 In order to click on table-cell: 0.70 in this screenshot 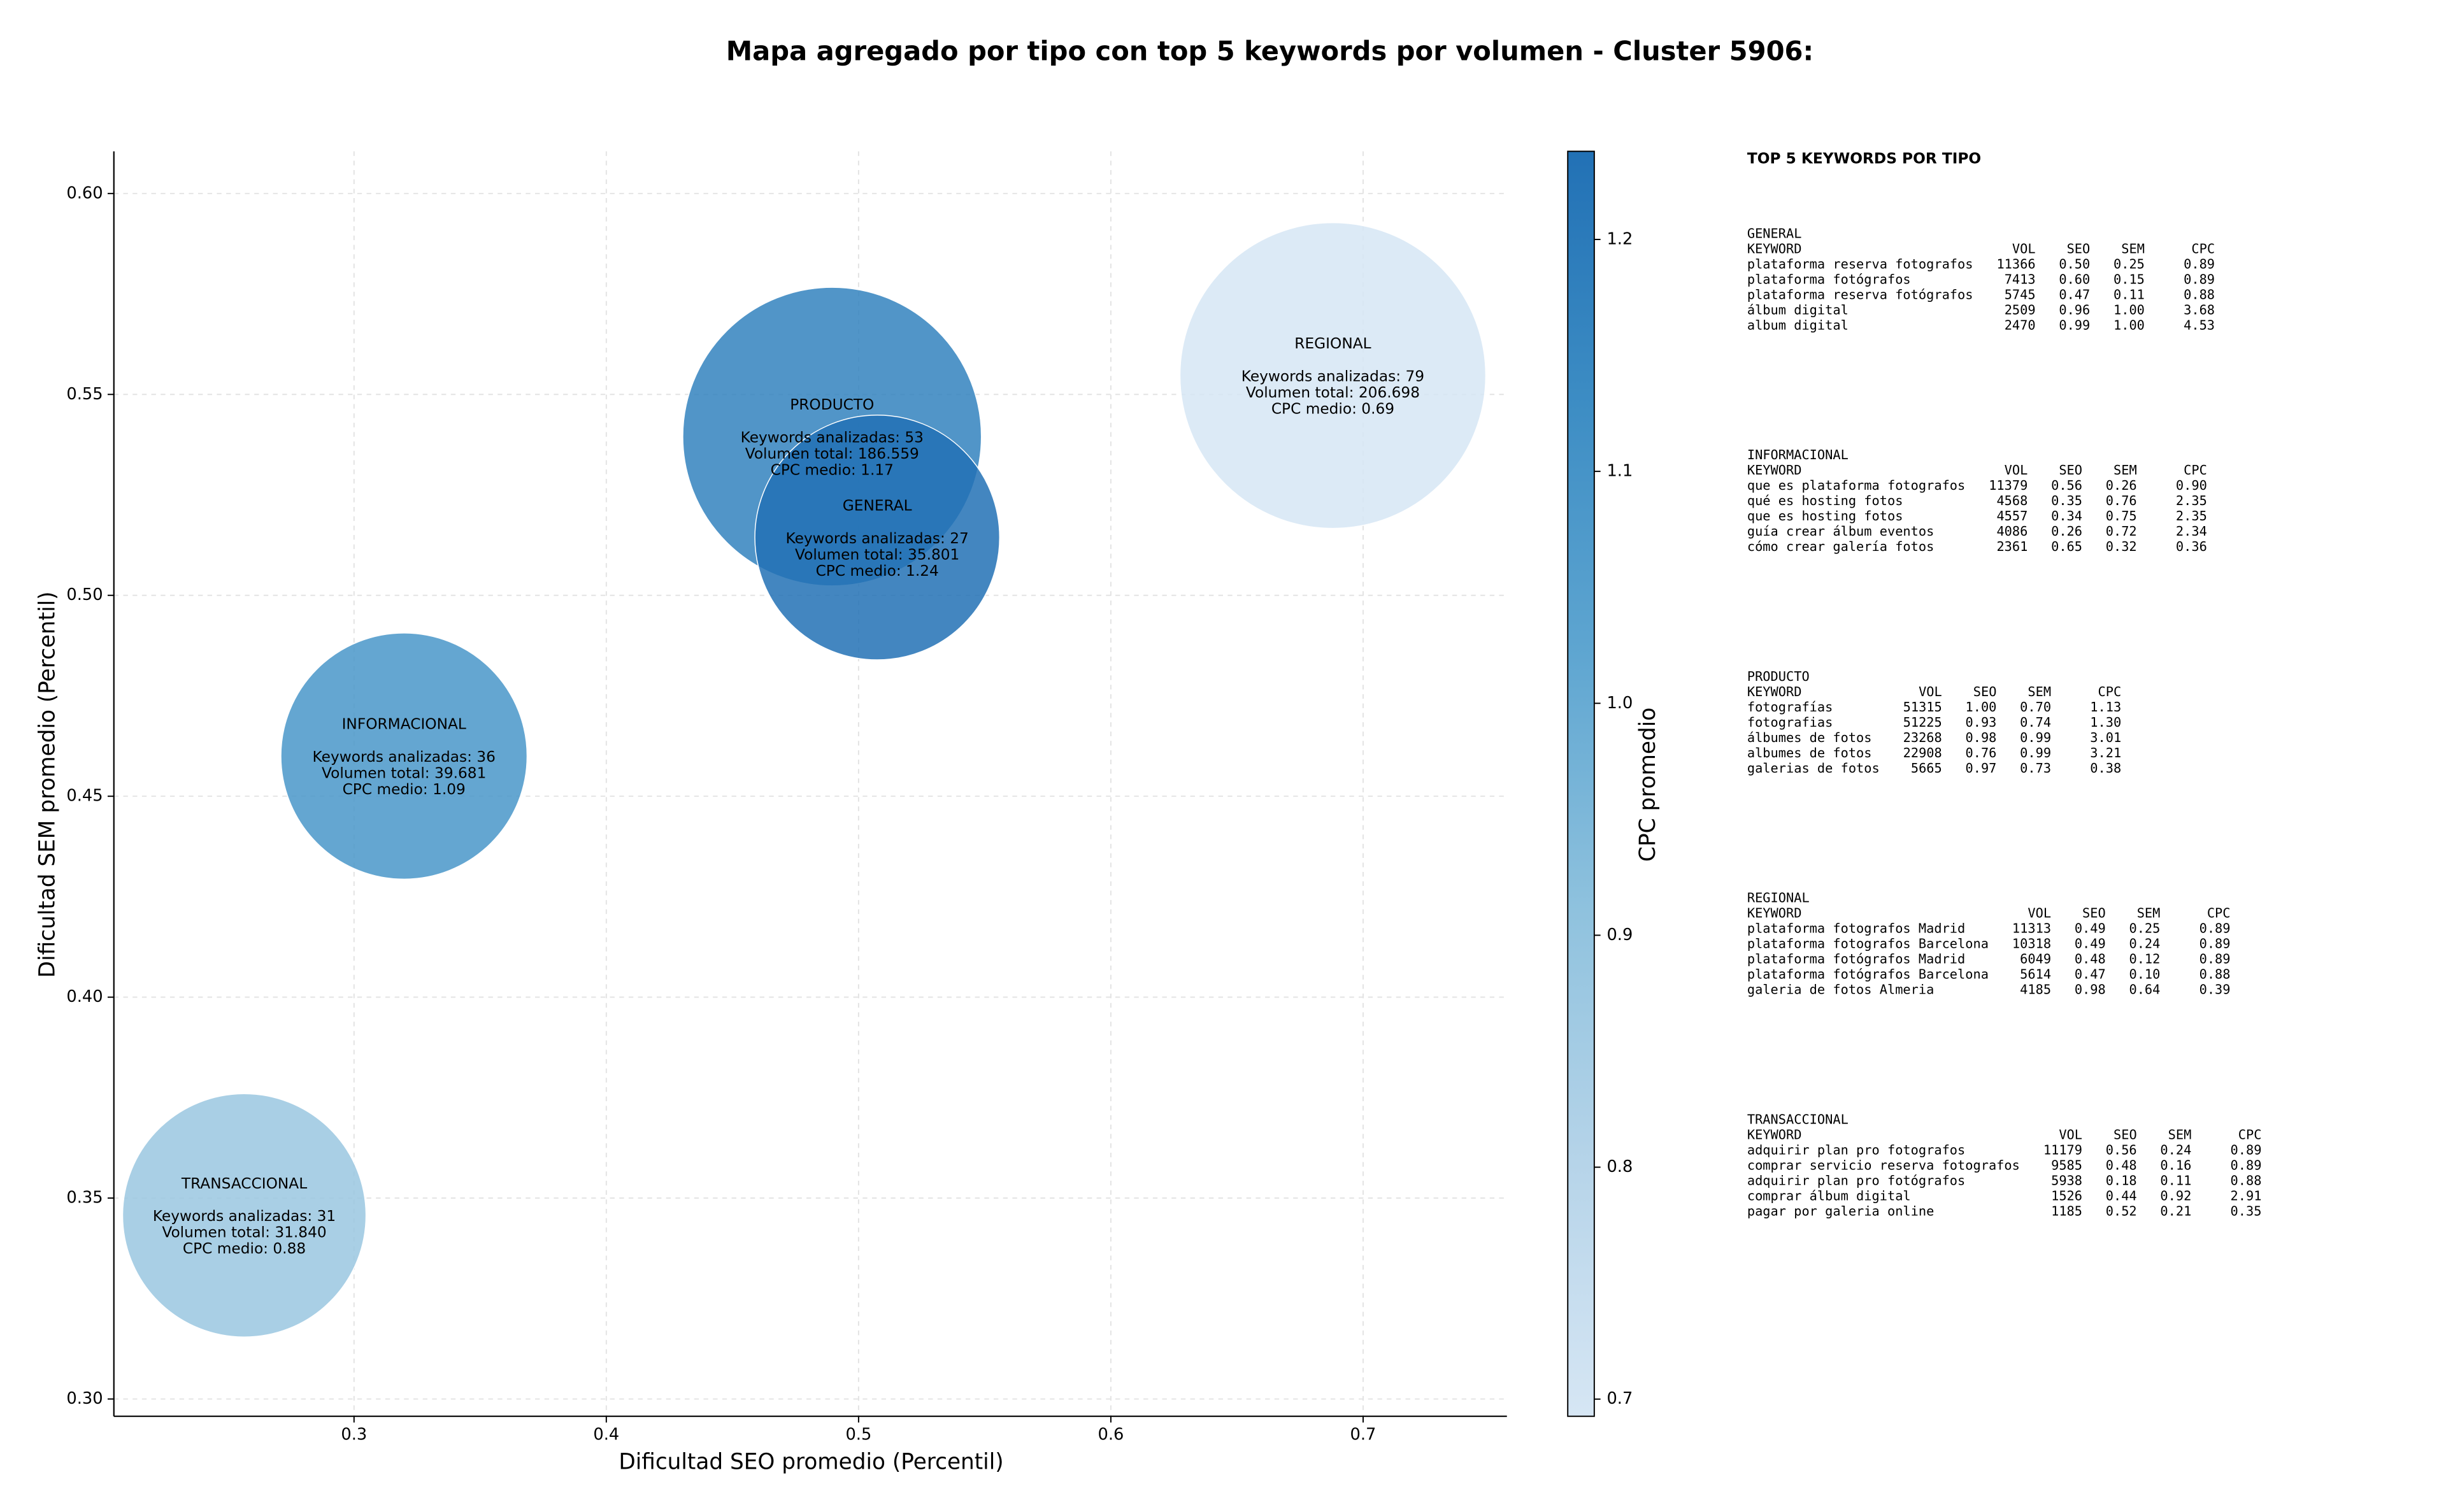, I will do `click(2035, 707)`.